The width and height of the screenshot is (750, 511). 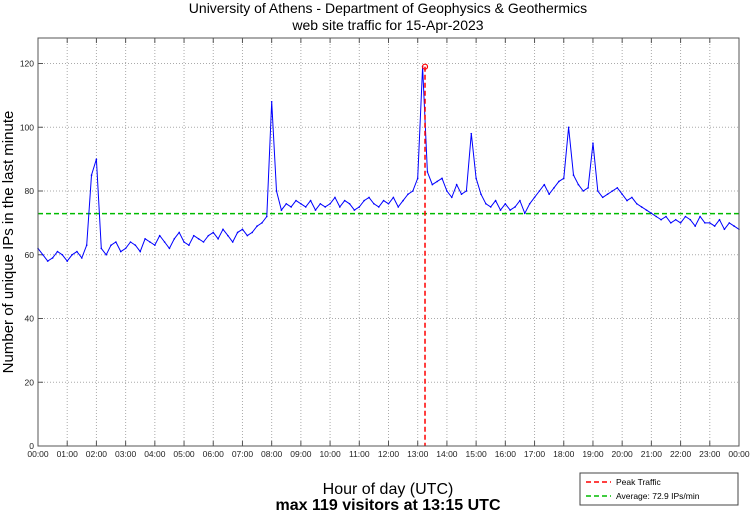 What do you see at coordinates (425, 66) in the screenshot?
I see `peak-marker` at bounding box center [425, 66].